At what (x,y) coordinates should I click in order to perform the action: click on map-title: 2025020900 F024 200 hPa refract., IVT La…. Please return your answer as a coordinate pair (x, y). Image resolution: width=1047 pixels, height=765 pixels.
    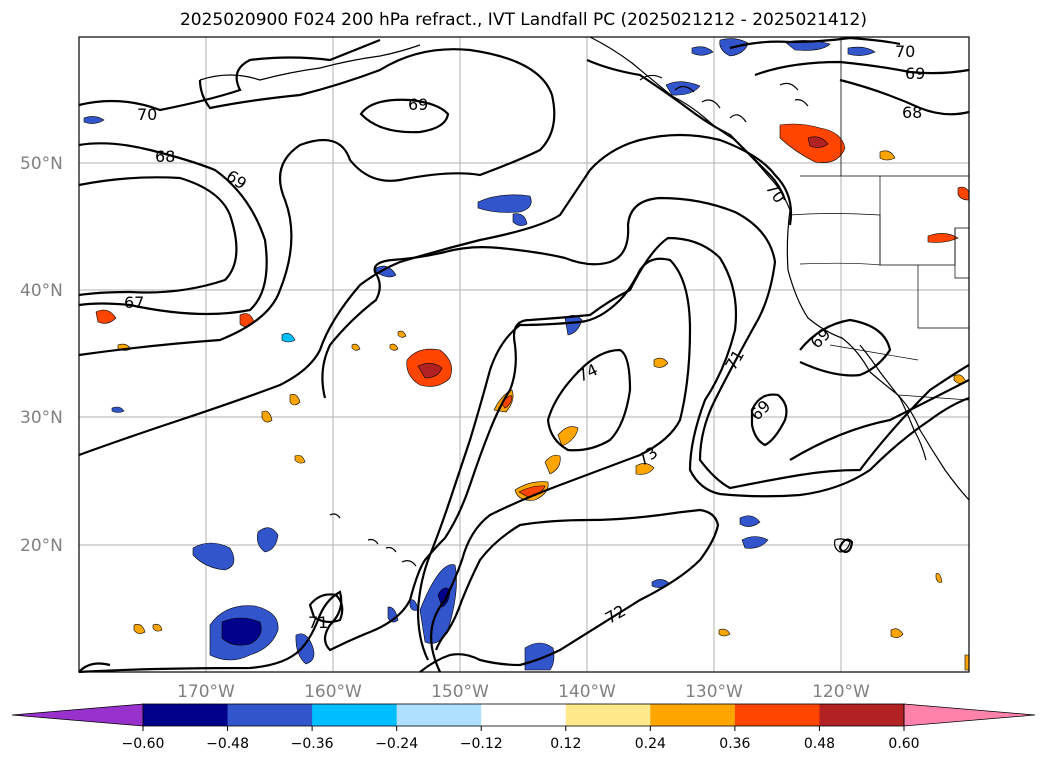
    Looking at the image, I should click on (523, 20).